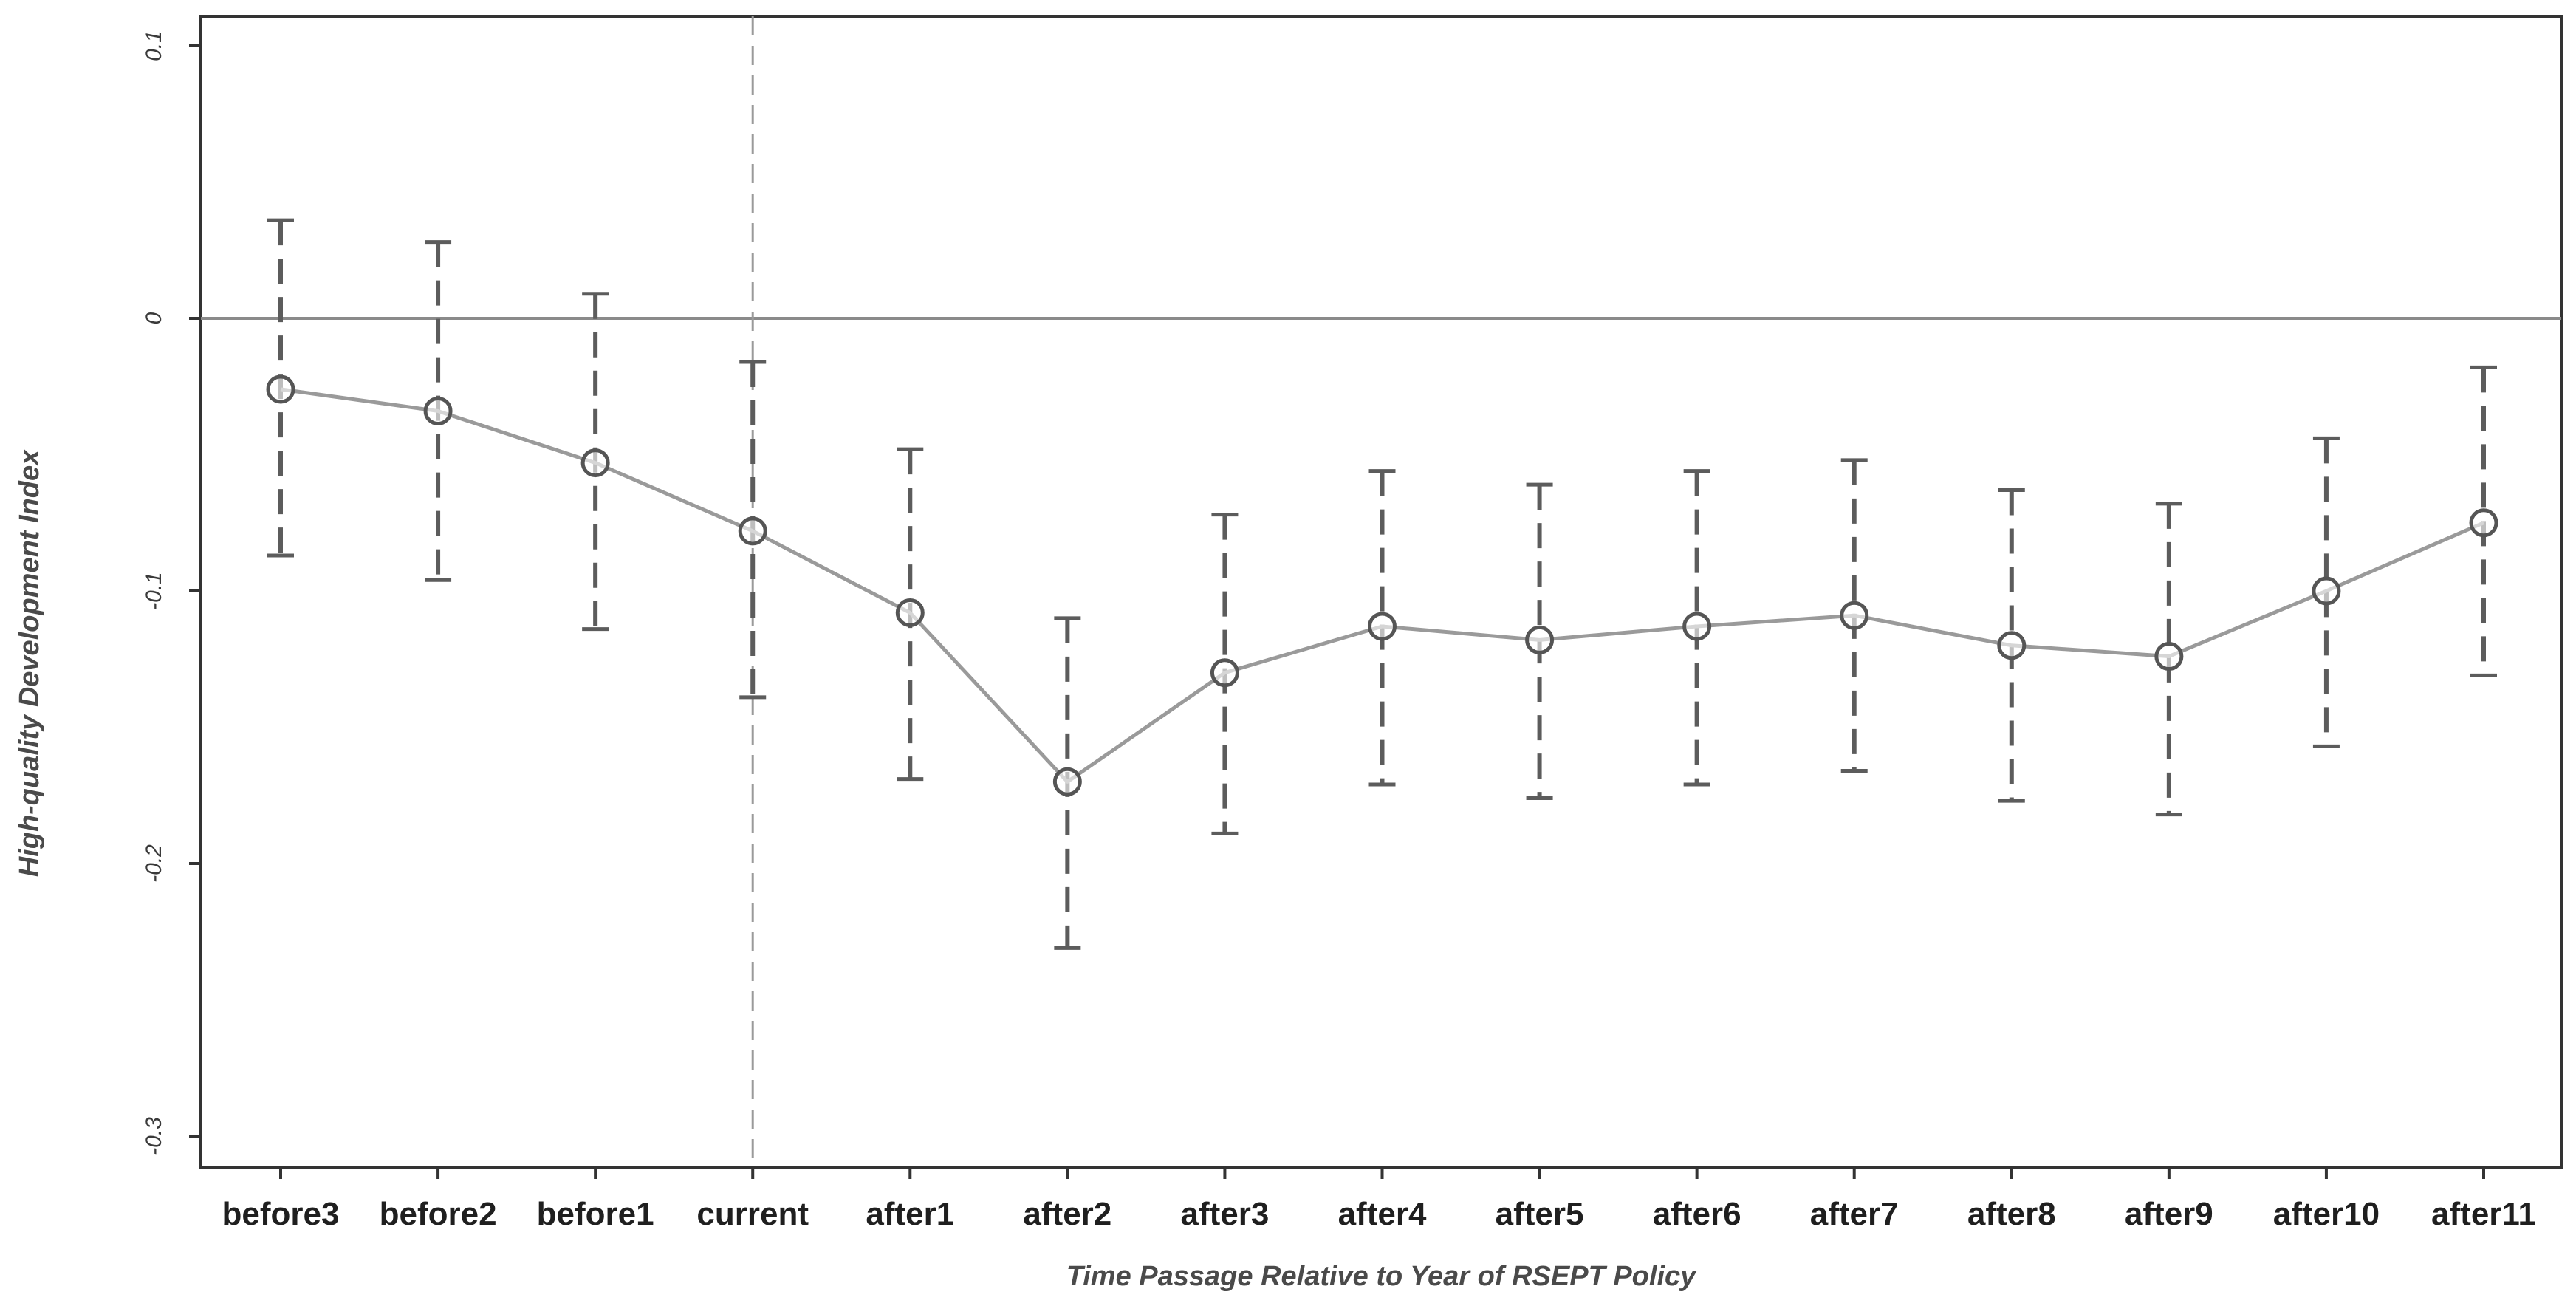  What do you see at coordinates (438, 1214) in the screenshot?
I see `x-tick-label: before2` at bounding box center [438, 1214].